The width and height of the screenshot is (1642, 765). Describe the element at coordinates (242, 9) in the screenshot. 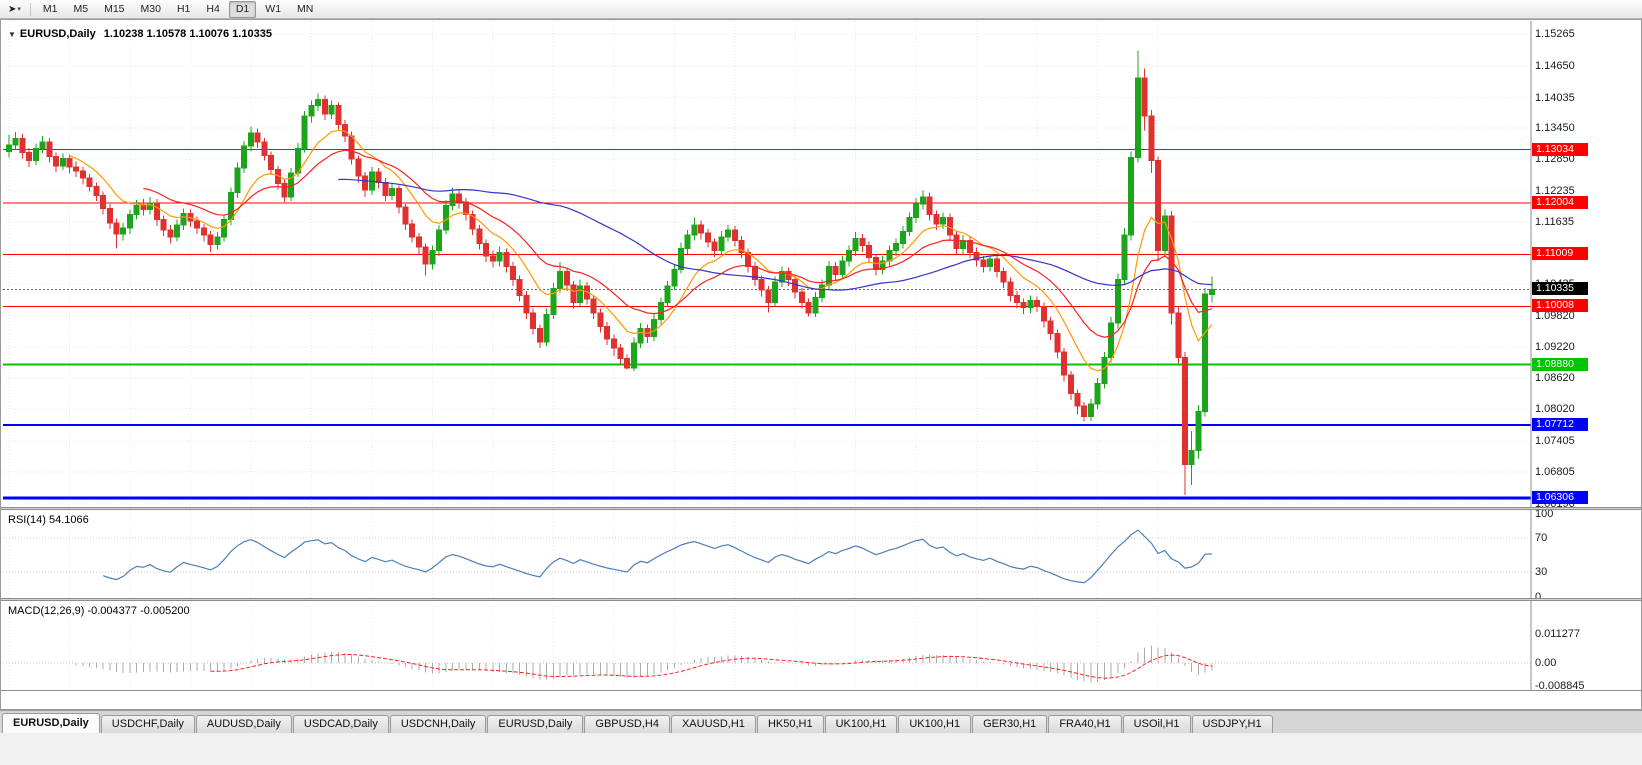

I see `timeframe-button-d1: D1` at that location.